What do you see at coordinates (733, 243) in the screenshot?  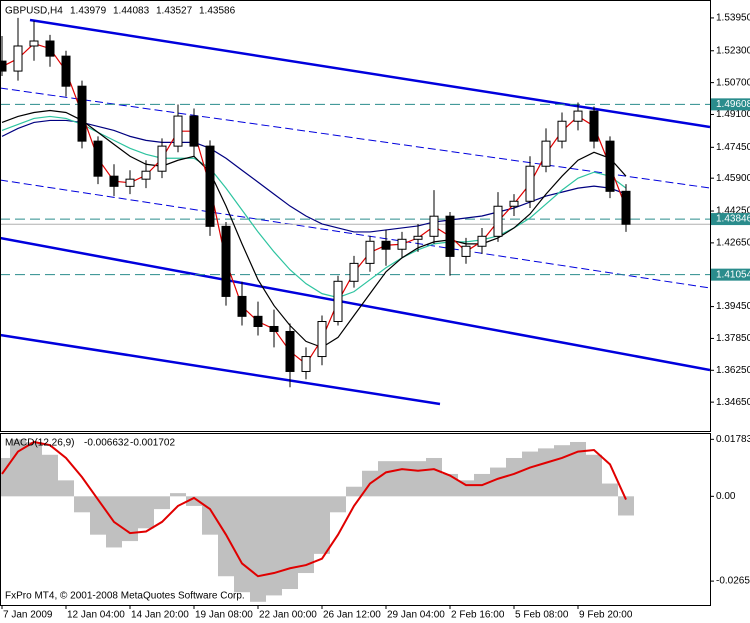 I see `y-tick-label: 1.42650` at bounding box center [733, 243].